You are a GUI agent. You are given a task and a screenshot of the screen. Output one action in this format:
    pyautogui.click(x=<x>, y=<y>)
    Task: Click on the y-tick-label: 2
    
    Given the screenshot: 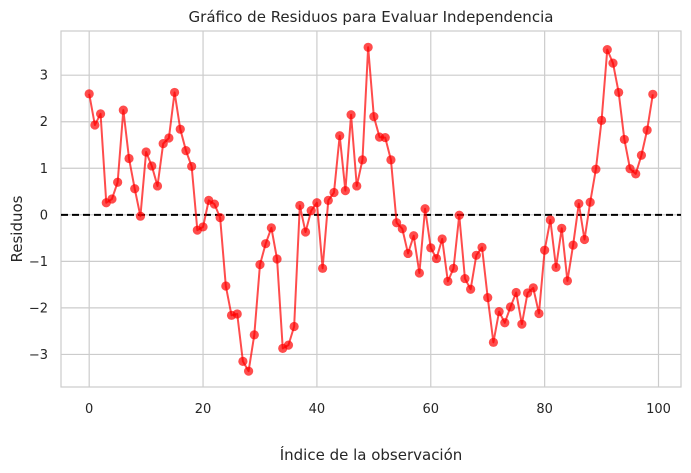 What is the action you would take?
    pyautogui.click(x=44, y=122)
    